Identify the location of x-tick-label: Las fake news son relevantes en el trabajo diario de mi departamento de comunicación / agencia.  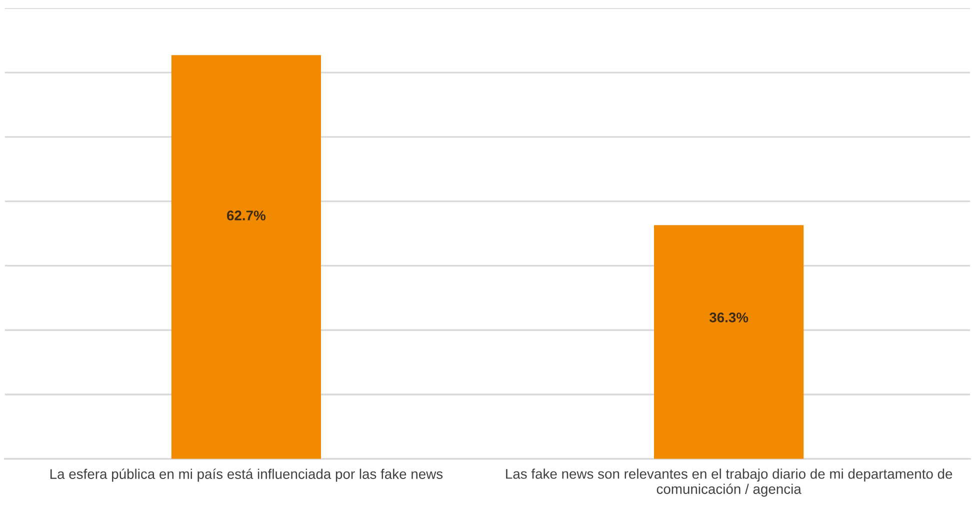
(729, 482).